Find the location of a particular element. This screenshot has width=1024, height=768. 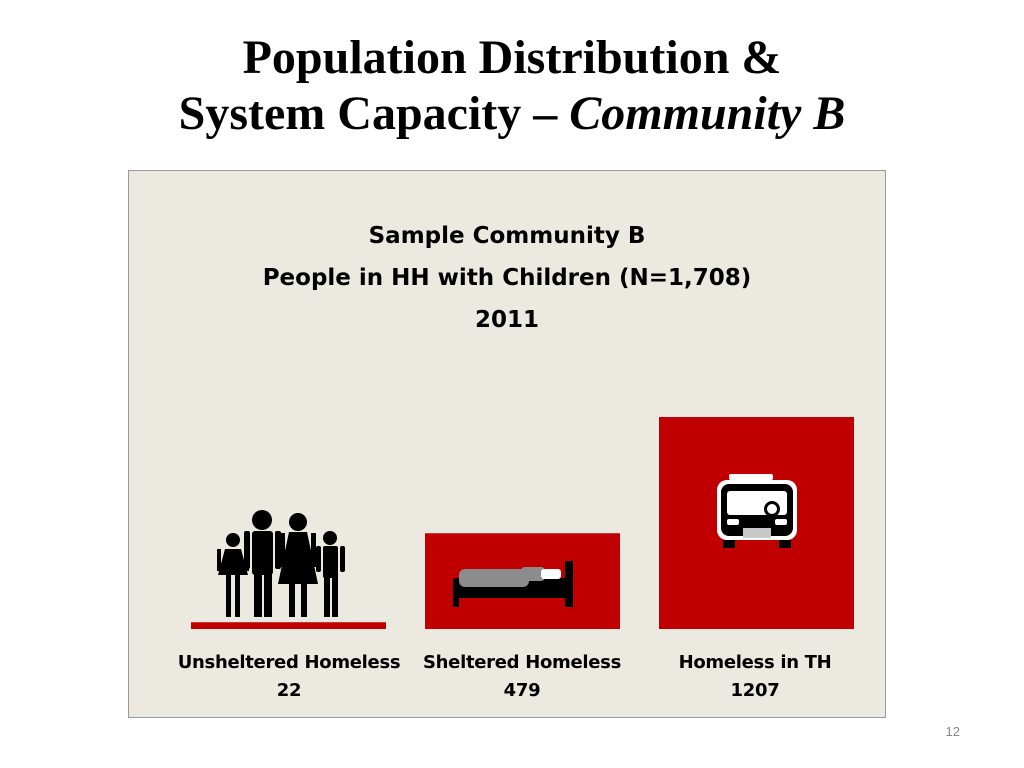

page-number: 12 is located at coordinates (952, 731).